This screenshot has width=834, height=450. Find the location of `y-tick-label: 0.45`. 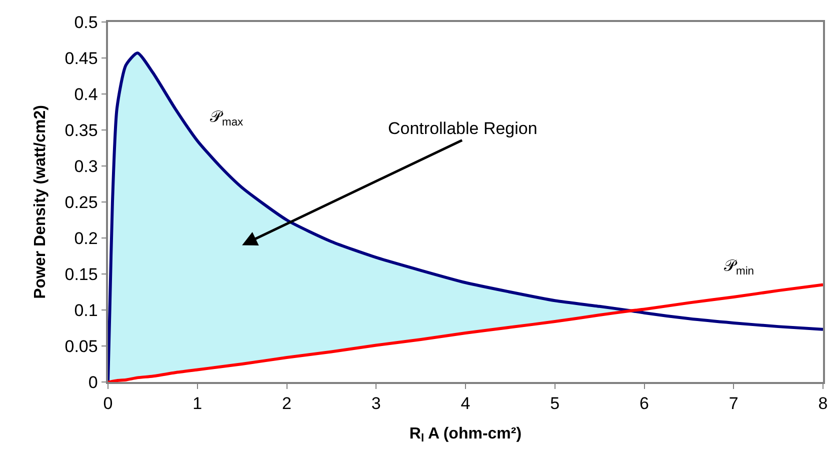

y-tick-label: 0.45 is located at coordinates (81, 58).